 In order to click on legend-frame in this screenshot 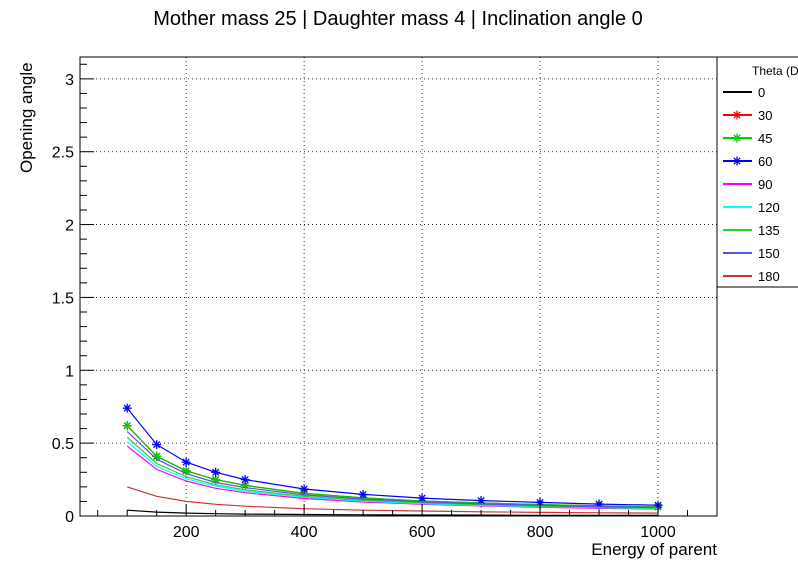, I will do `click(757, 172)`.